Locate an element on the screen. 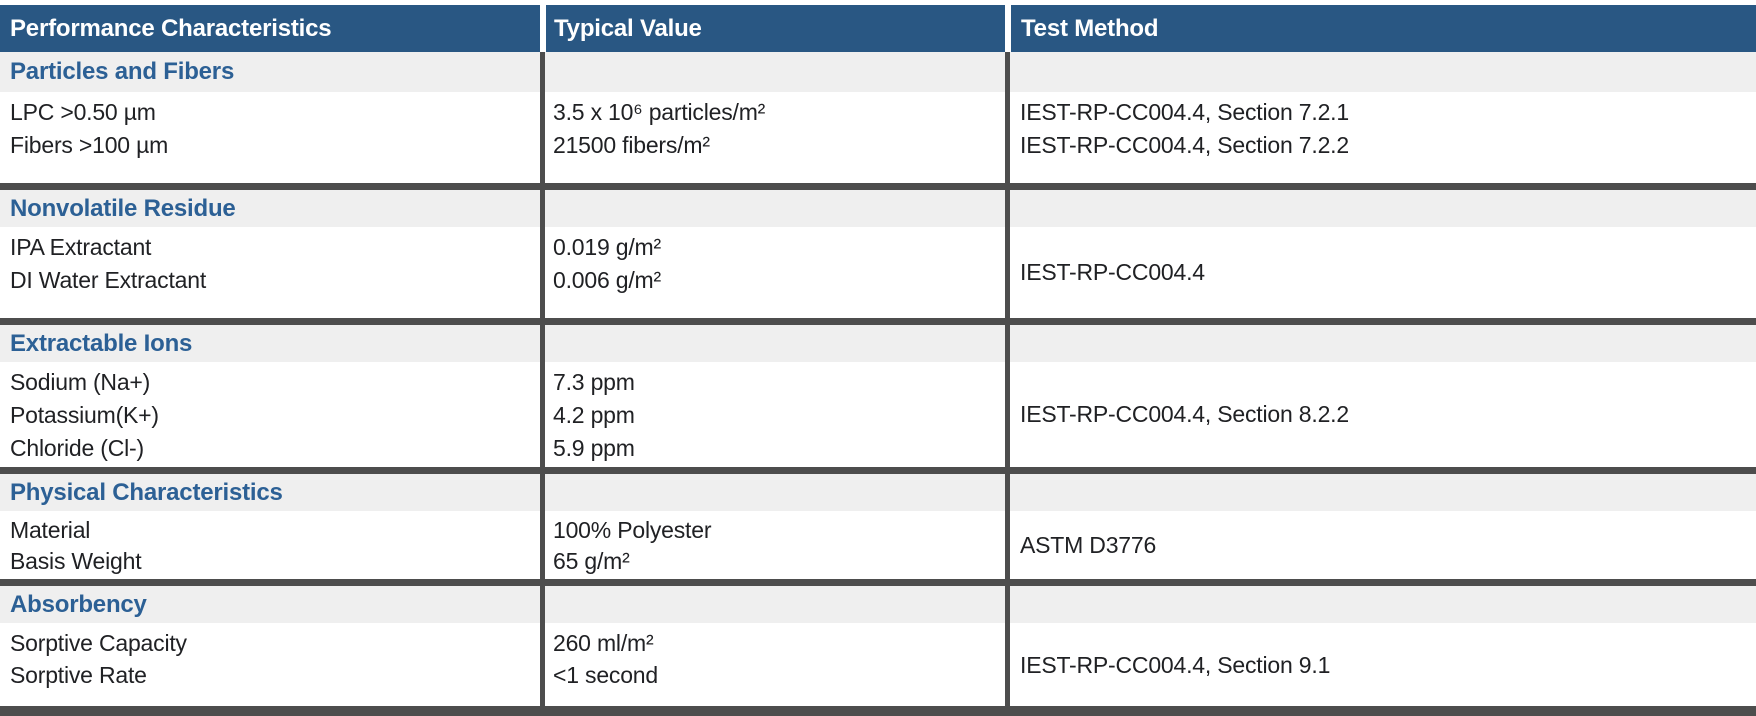  characteristic-cell: LPC >0.50 µm Fibers >100 µm is located at coordinates (270, 137).